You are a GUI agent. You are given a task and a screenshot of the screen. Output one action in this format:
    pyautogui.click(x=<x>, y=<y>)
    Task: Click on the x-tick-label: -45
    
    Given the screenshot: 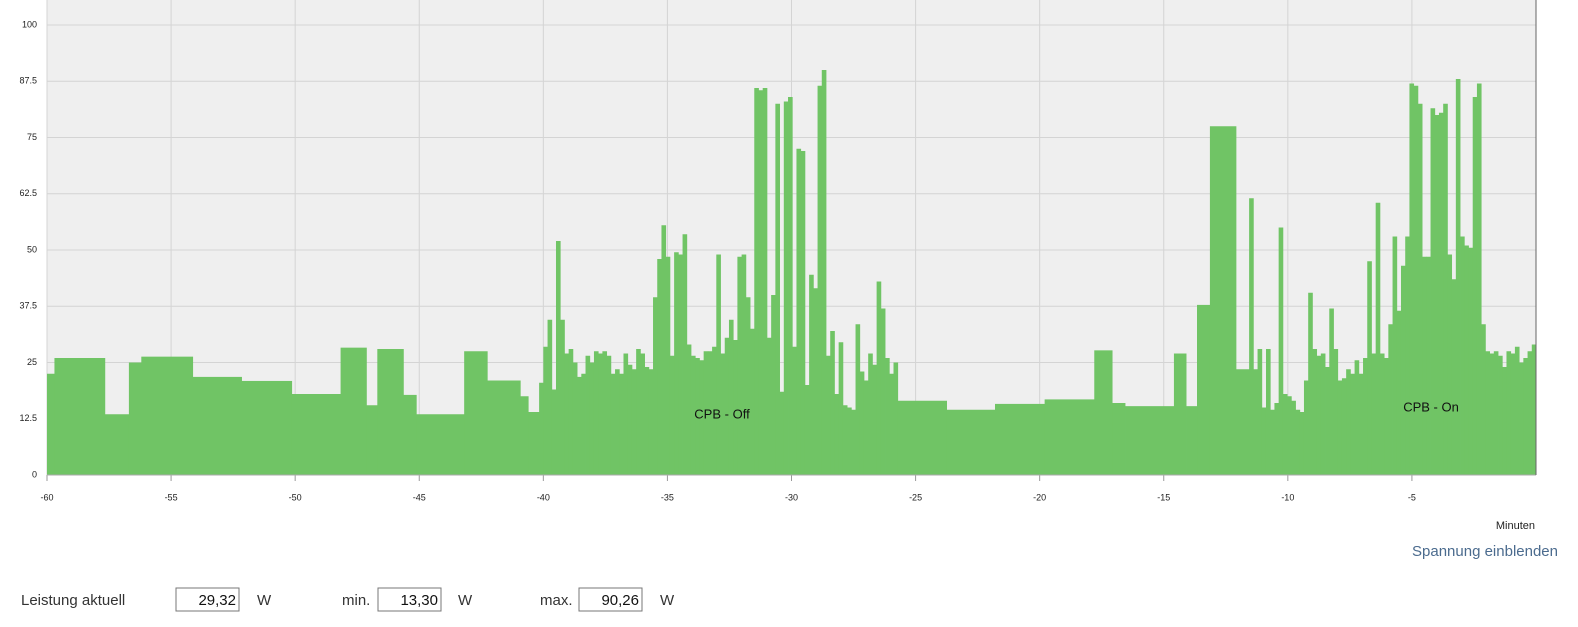 What is the action you would take?
    pyautogui.click(x=419, y=497)
    